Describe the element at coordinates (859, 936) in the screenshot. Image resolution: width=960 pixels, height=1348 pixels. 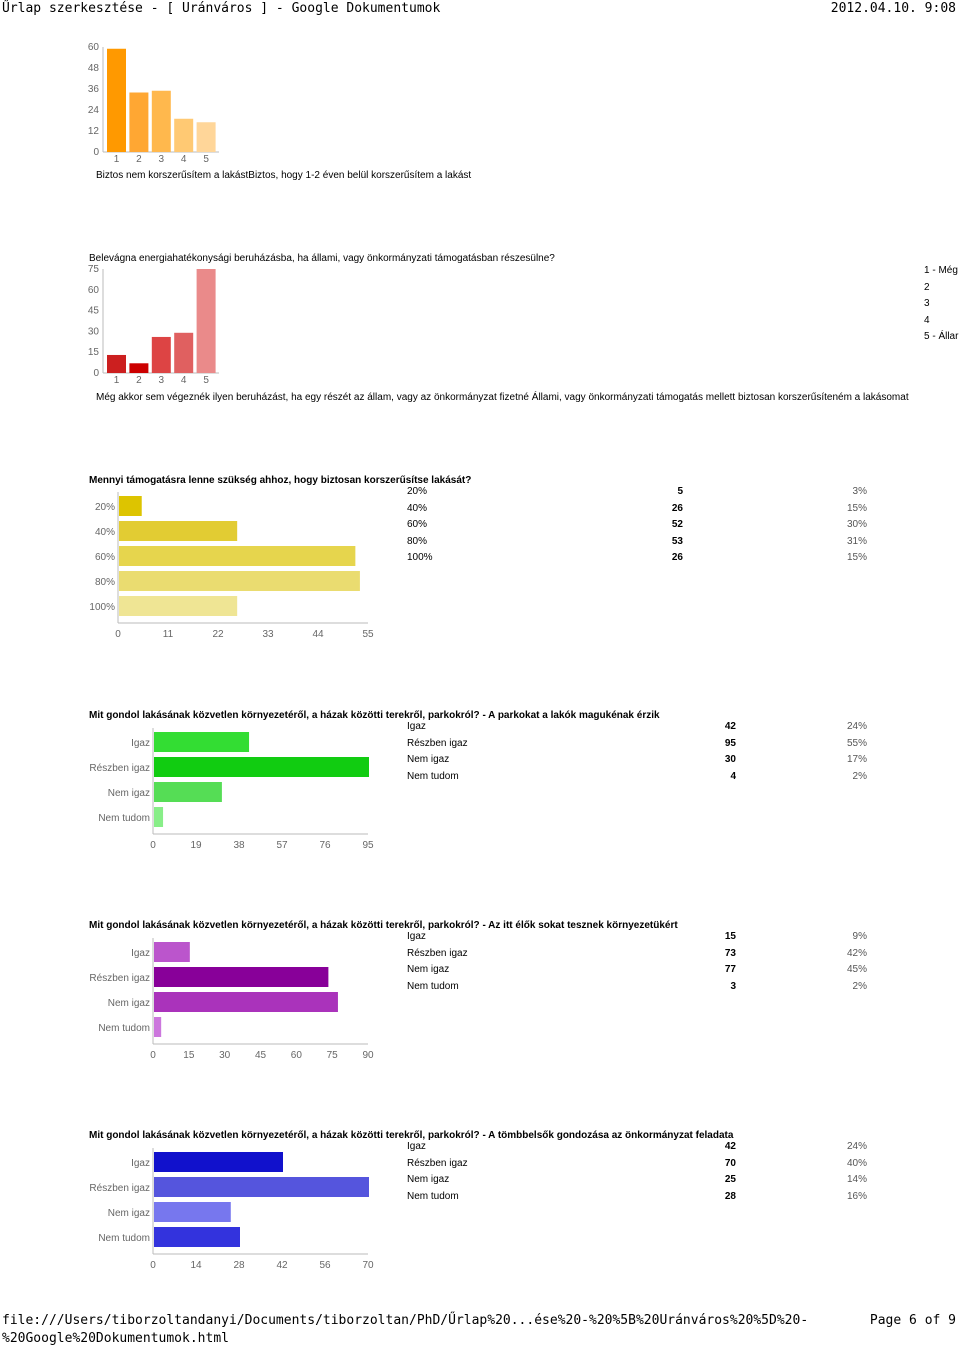
I see `summary-percent: 9%` at that location.